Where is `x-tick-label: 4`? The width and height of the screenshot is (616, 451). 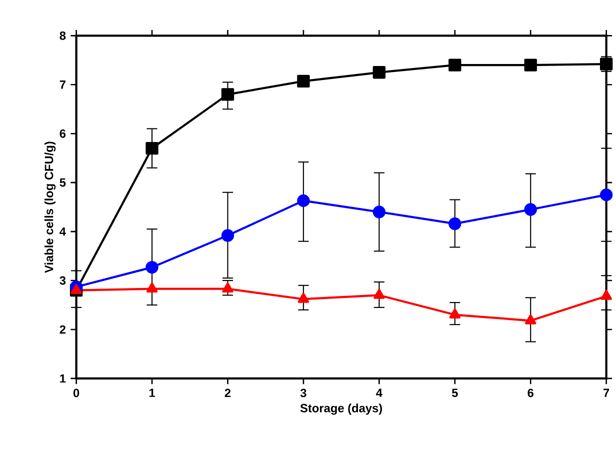 x-tick-label: 4 is located at coordinates (379, 393).